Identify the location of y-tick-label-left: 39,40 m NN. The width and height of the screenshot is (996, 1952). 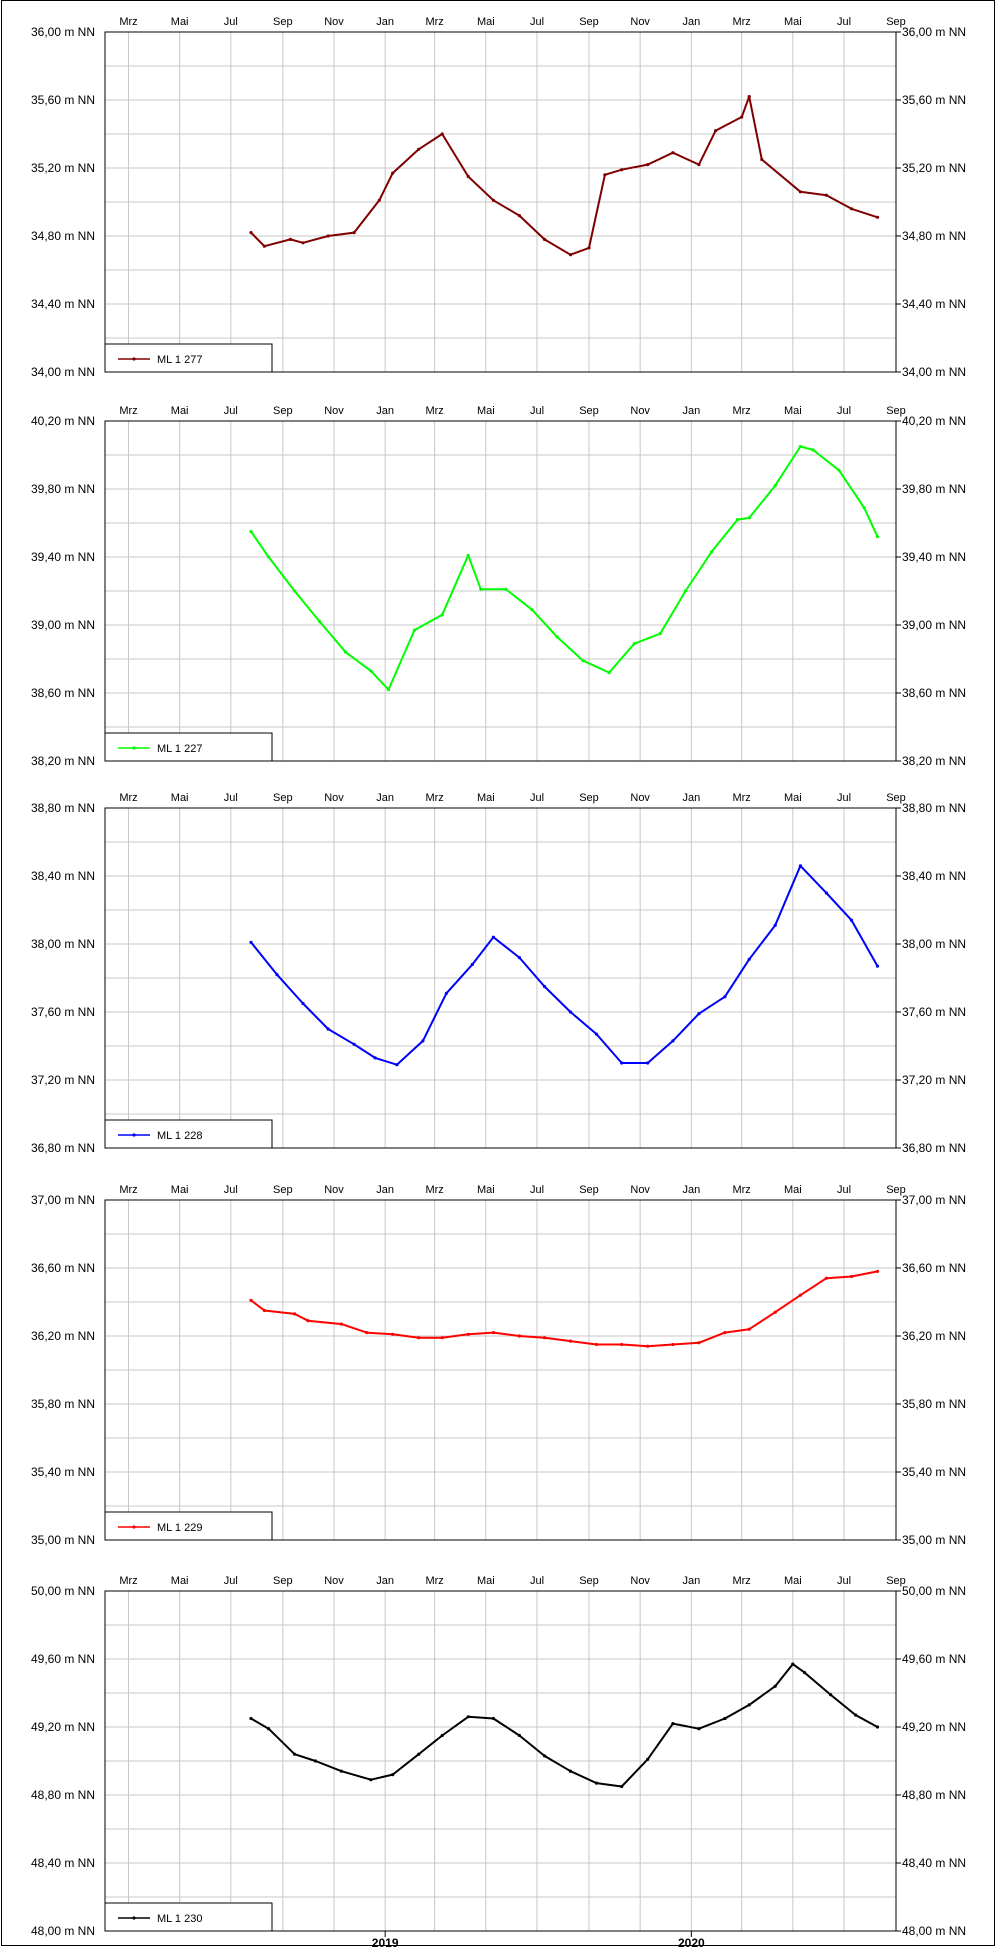
(63, 557).